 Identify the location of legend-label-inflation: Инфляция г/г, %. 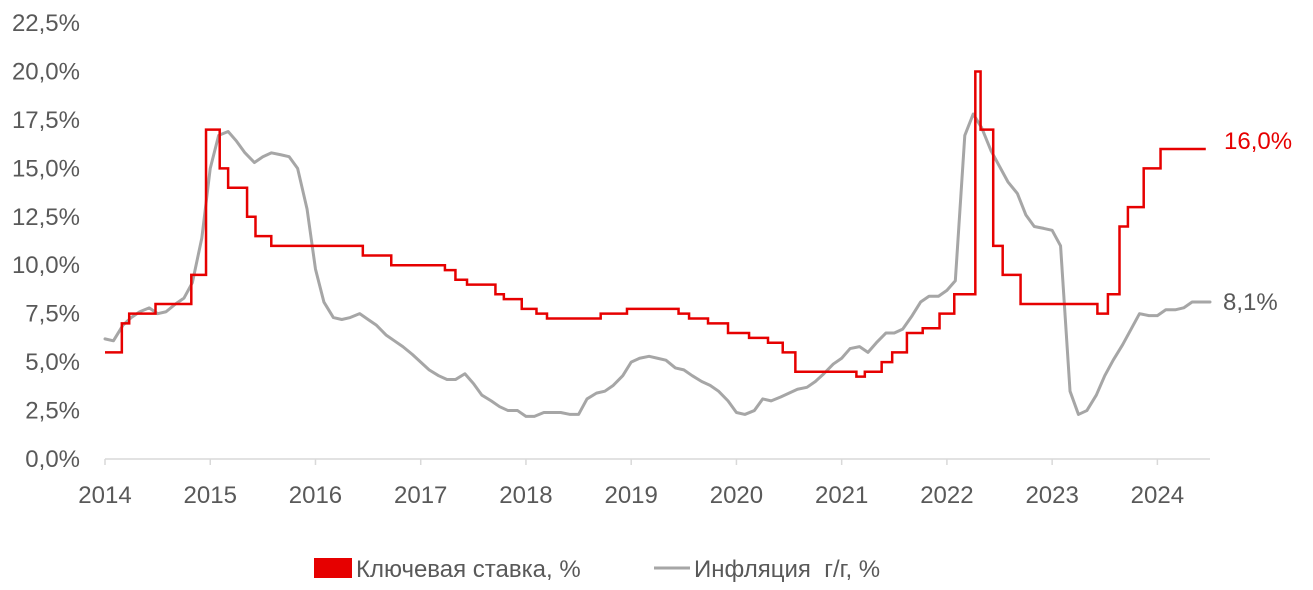
(787, 569).